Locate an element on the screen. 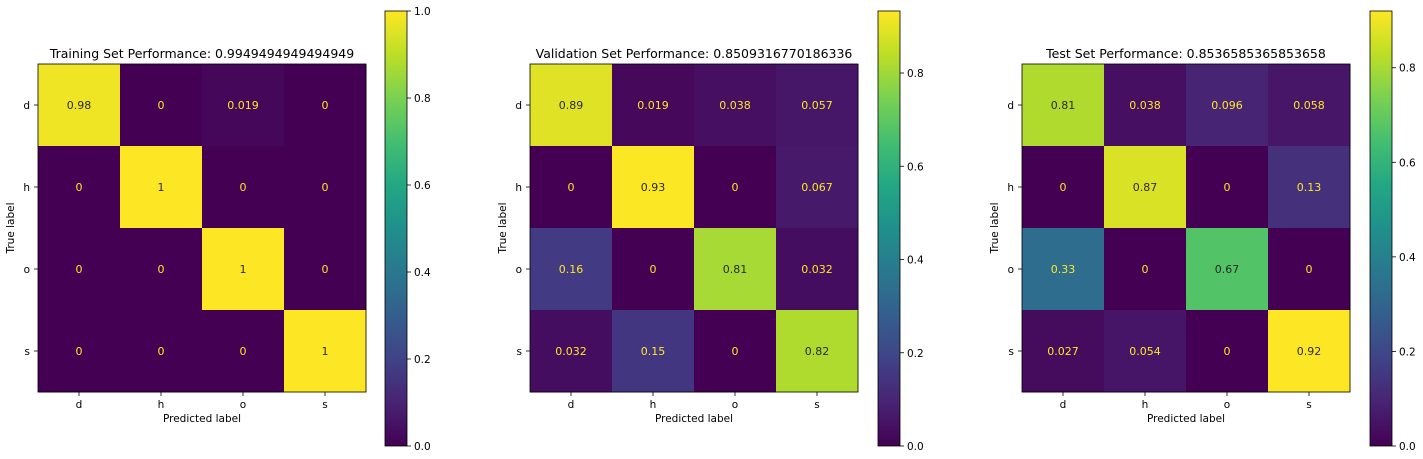 Image resolution: width=1423 pixels, height=459 pixels. colorbar-tick-label: 1.0 is located at coordinates (422, 12).